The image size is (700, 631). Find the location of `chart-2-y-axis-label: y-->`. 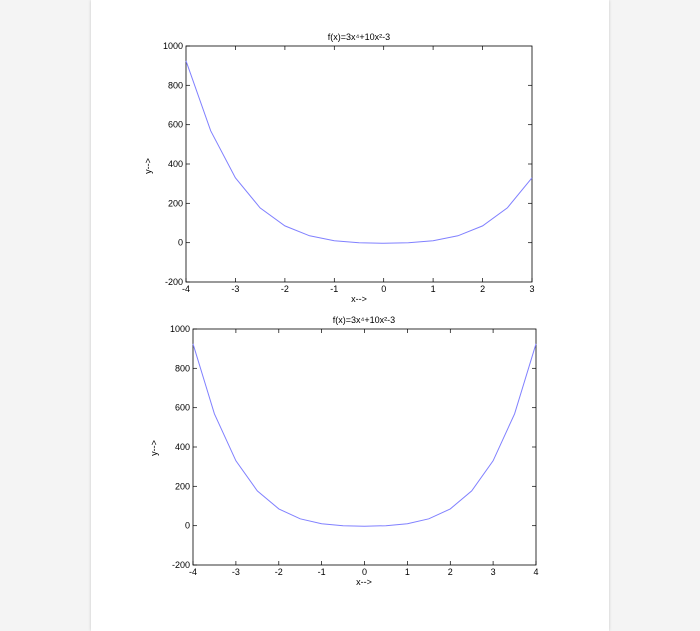

chart-2-y-axis-label: y--> is located at coordinates (154, 448).